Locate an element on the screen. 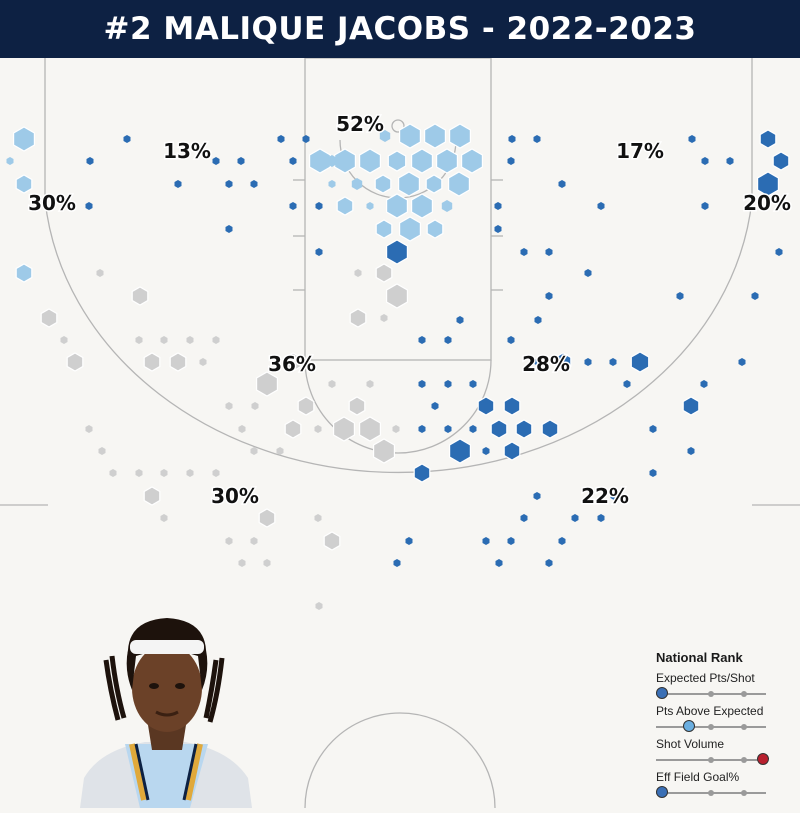 Image resolution: width=800 pixels, height=813 pixels. paint is located at coordinates (398, 209).